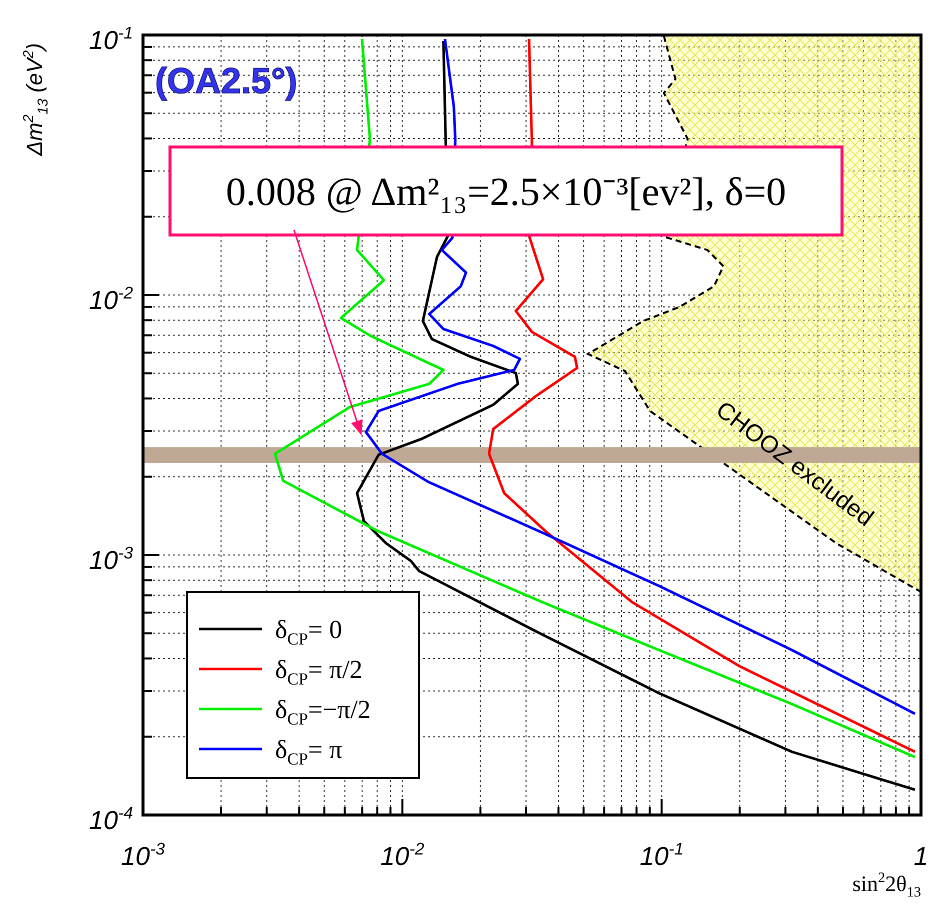 Image resolution: width=935 pixels, height=903 pixels. What do you see at coordinates (506, 191) in the screenshot?
I see `annotation: 0.008 @ Δm²₁₃=2.5×10⁻³[ev²], δ=0` at bounding box center [506, 191].